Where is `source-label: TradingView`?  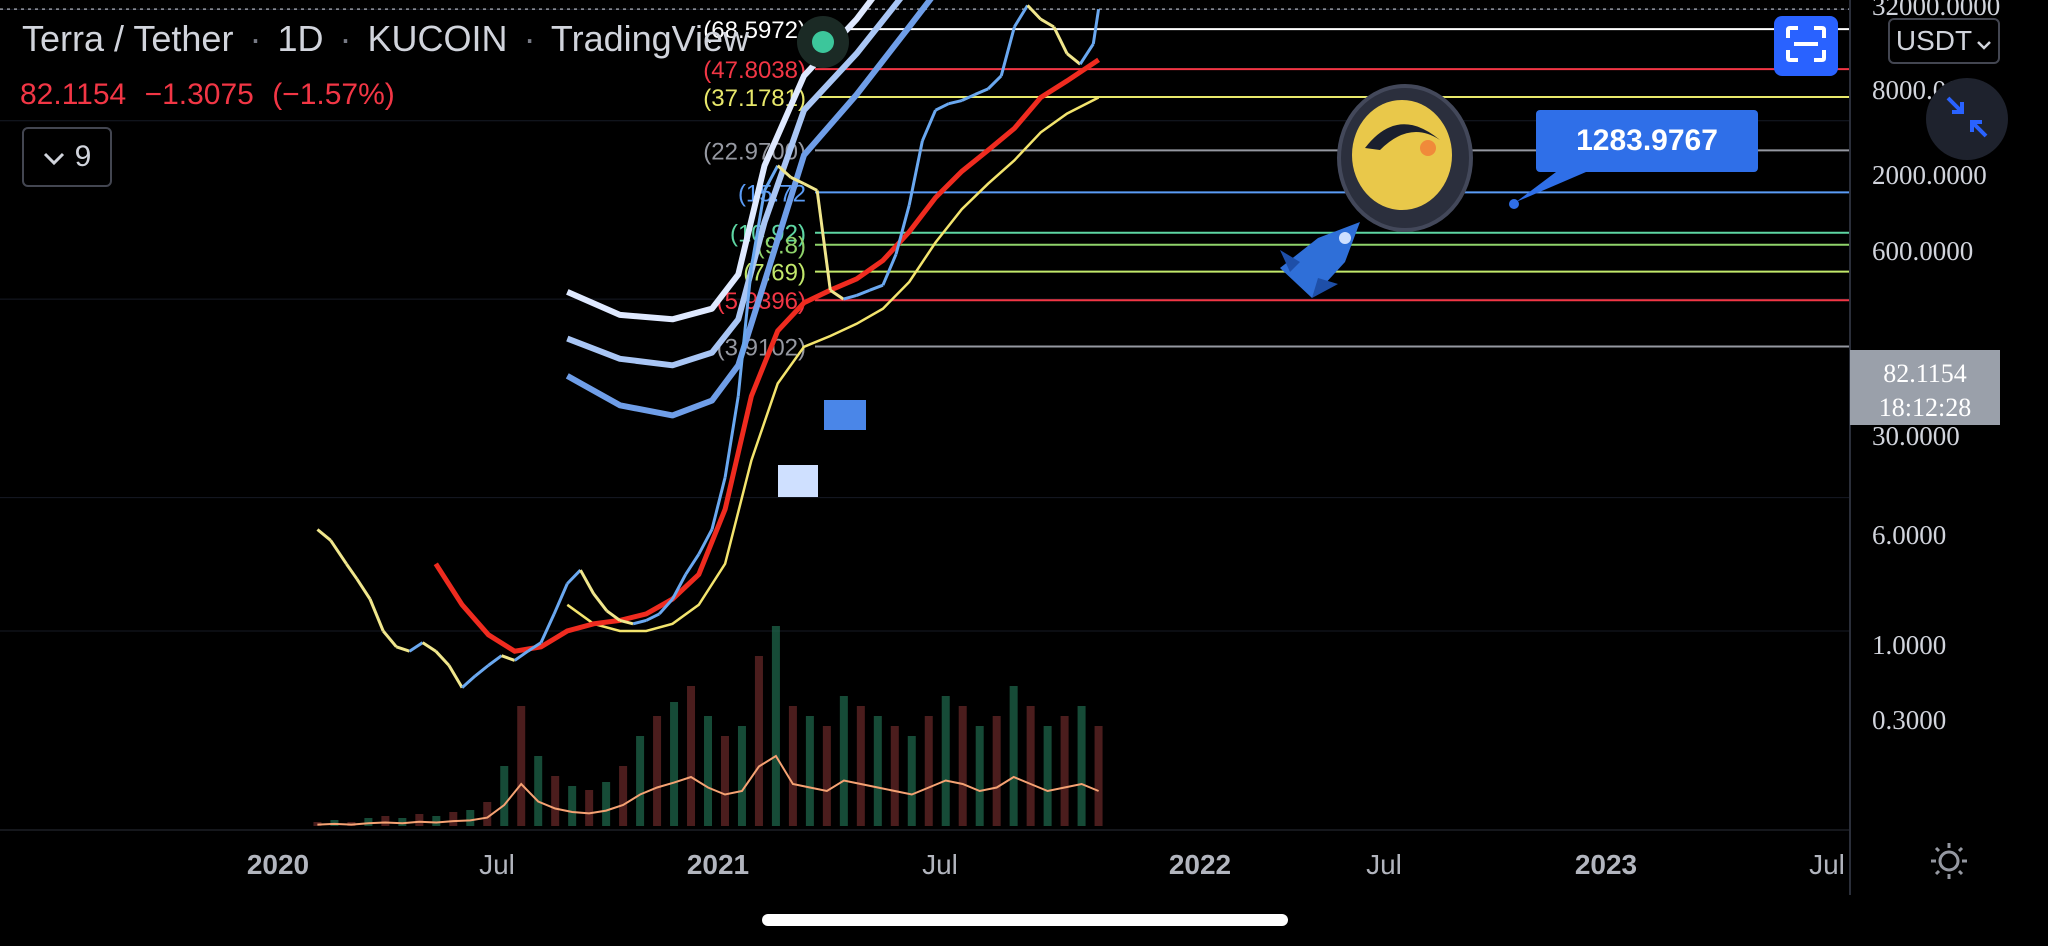 source-label: TradingView is located at coordinates (650, 38).